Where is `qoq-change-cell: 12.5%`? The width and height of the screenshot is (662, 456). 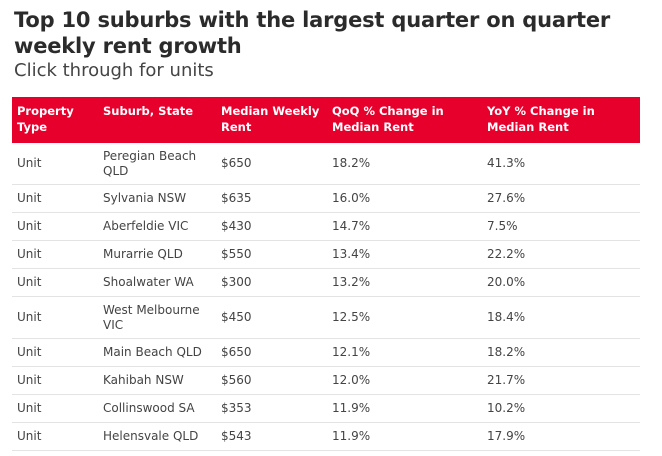
qoq-change-cell: 12.5% is located at coordinates (404, 317).